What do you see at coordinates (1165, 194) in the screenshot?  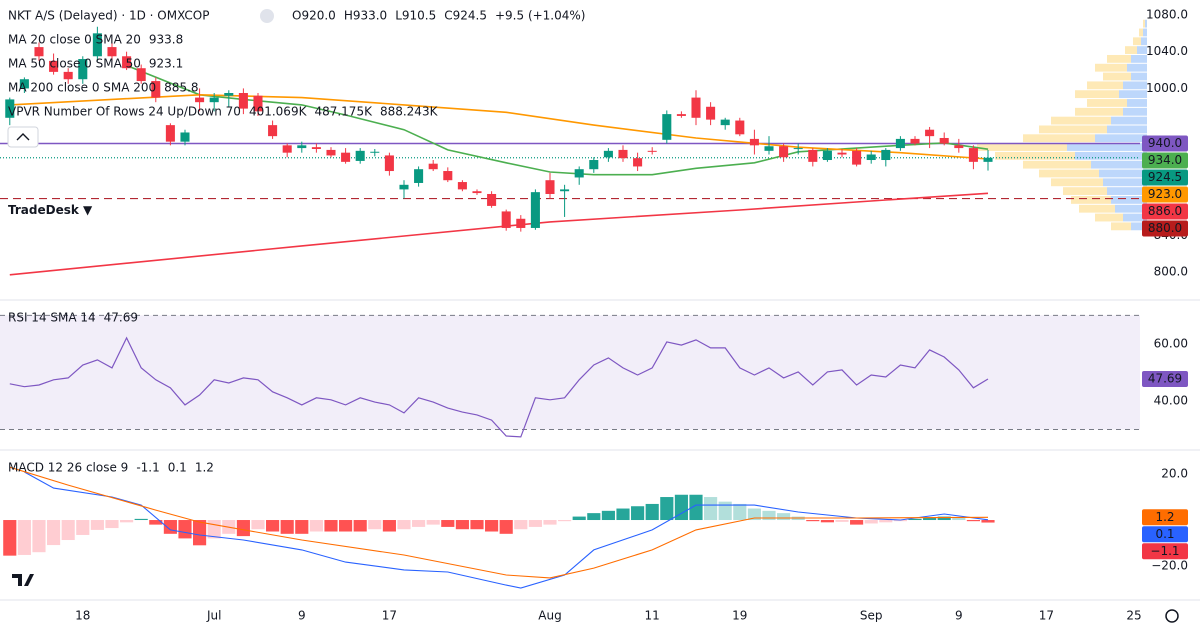 I see `price-label: 923.0` at bounding box center [1165, 194].